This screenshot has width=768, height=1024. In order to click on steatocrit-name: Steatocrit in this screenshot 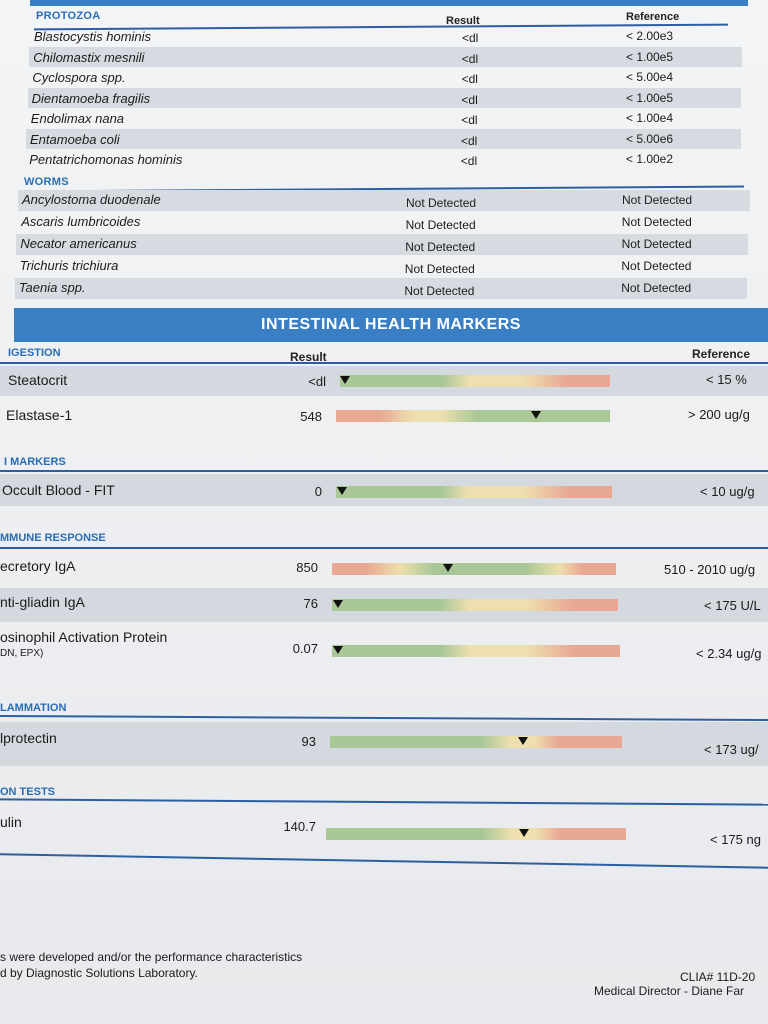, I will do `click(38, 380)`.